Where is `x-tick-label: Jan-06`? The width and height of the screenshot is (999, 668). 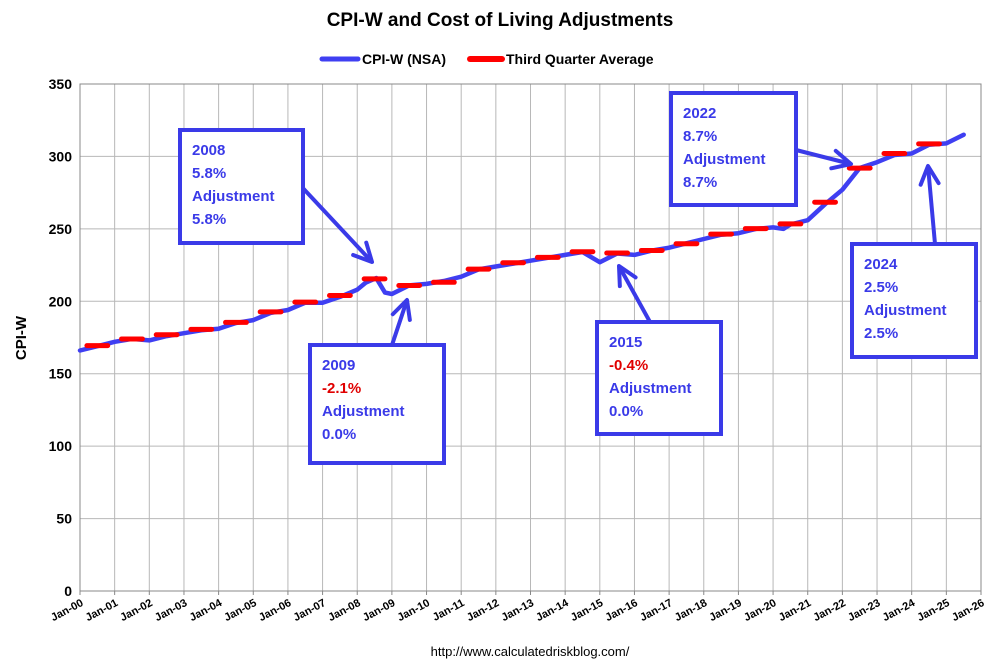 x-tick-label: Jan-06 is located at coordinates (275, 610).